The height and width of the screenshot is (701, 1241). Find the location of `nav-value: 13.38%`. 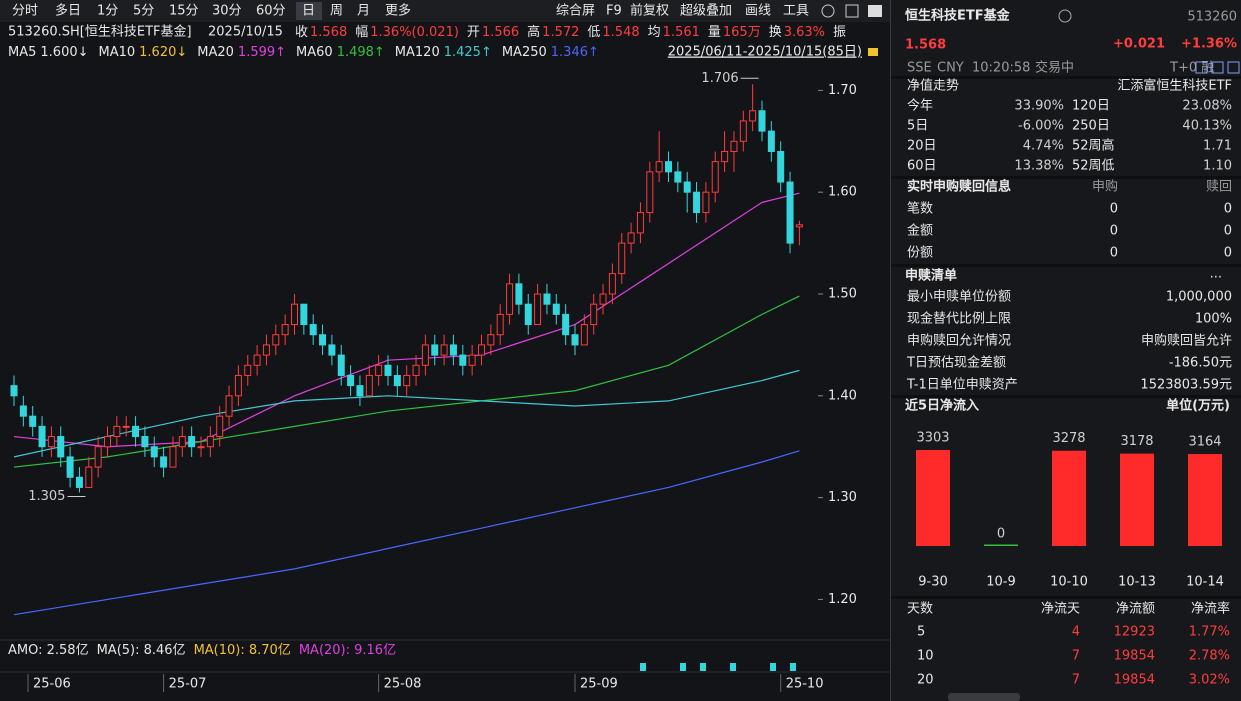

nav-value: 13.38% is located at coordinates (1039, 166).